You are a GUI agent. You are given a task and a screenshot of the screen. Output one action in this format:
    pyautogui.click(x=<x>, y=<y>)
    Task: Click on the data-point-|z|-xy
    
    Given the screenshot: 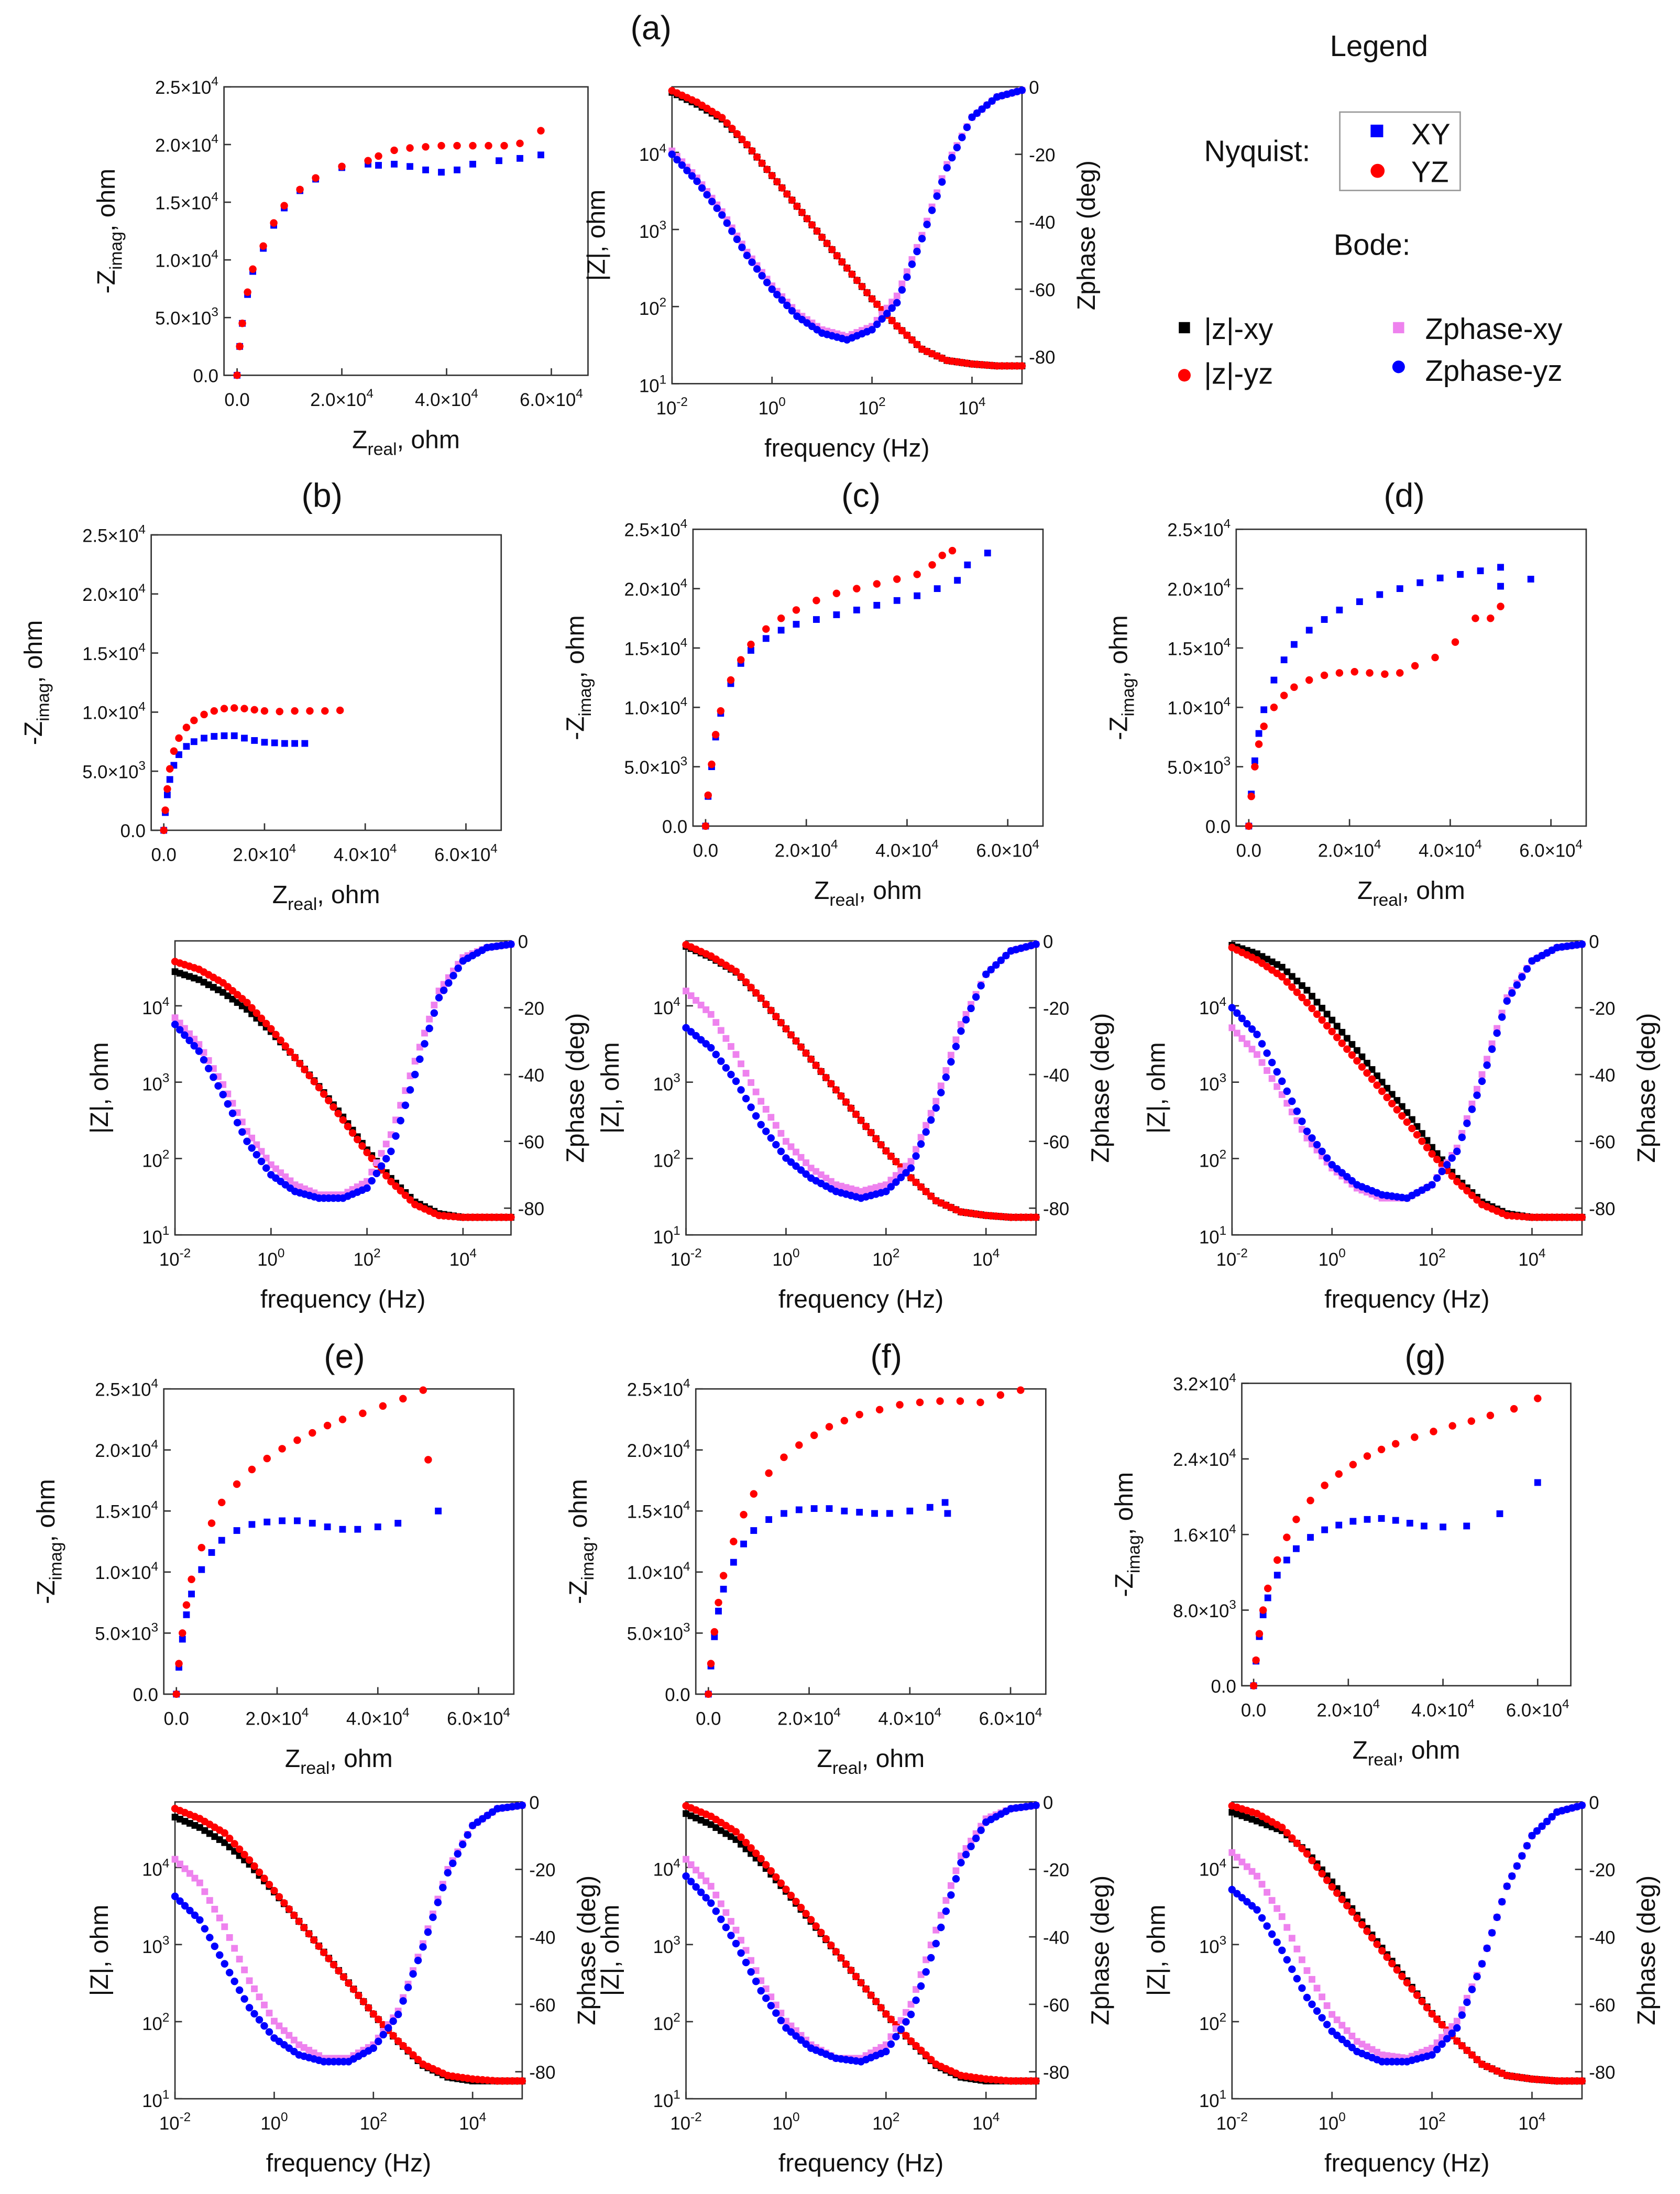 What is the action you would take?
    pyautogui.click(x=1337, y=1026)
    